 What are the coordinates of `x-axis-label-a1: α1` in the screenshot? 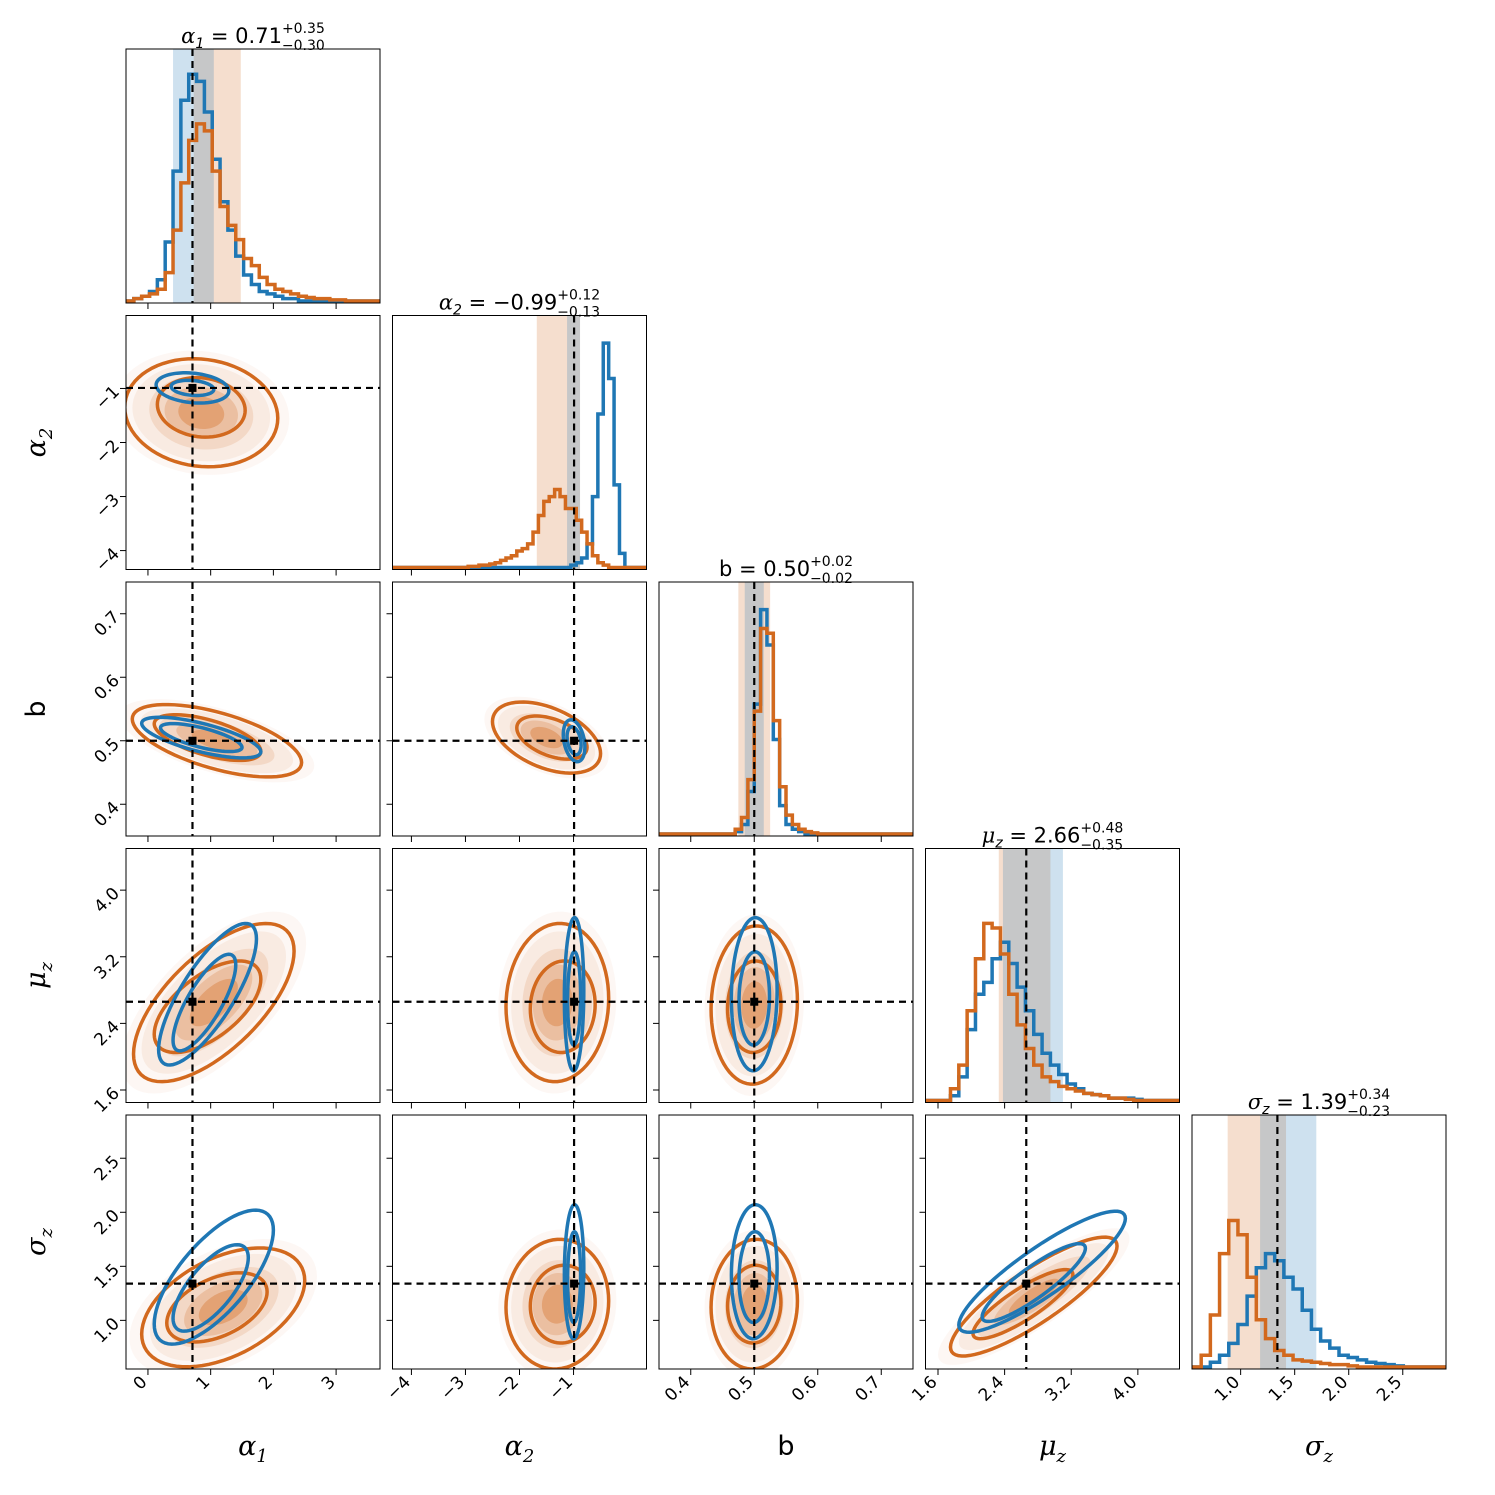 It's located at (253, 1449).